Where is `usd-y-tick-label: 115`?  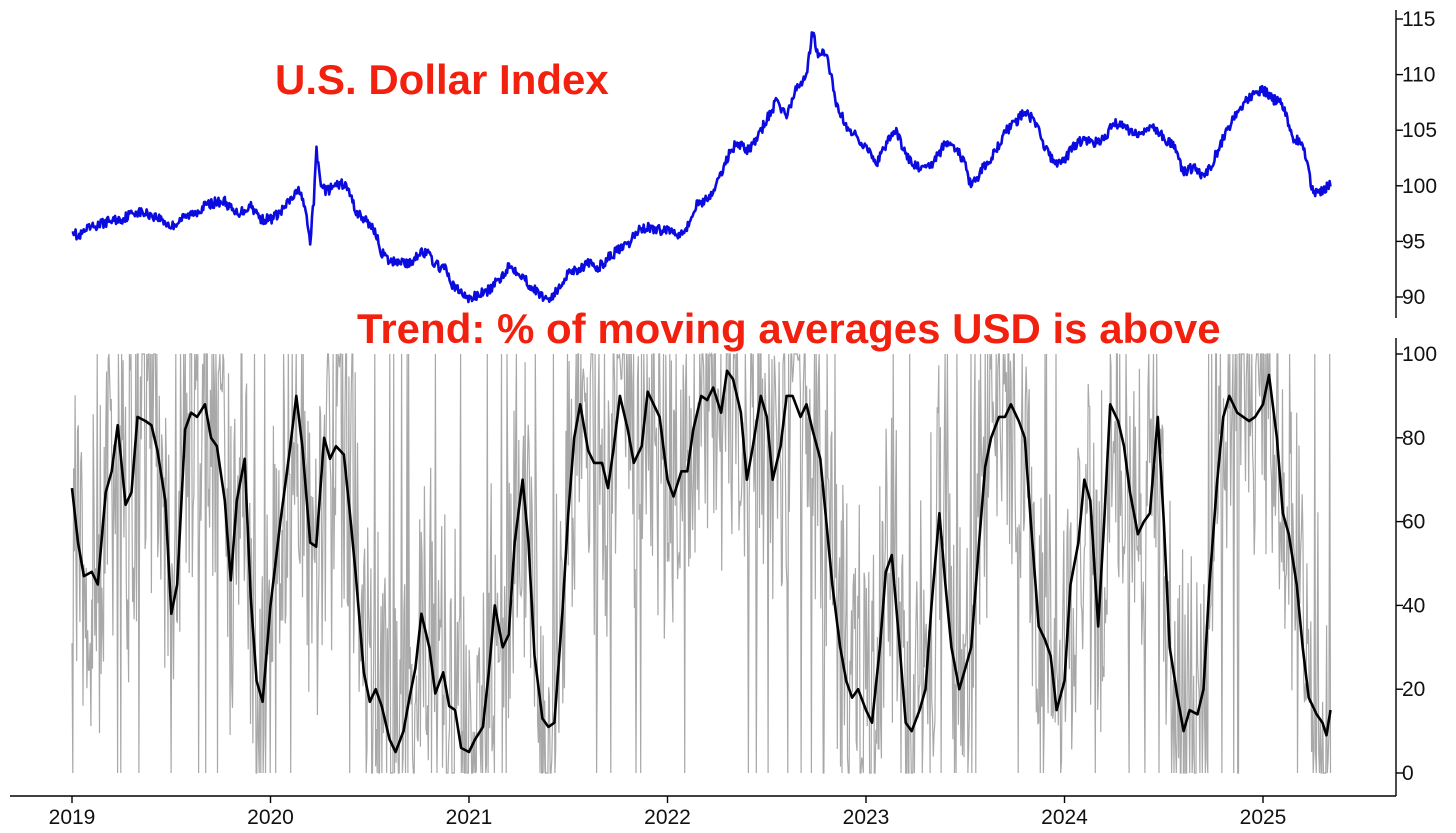 usd-y-tick-label: 115 is located at coordinates (1418, 19).